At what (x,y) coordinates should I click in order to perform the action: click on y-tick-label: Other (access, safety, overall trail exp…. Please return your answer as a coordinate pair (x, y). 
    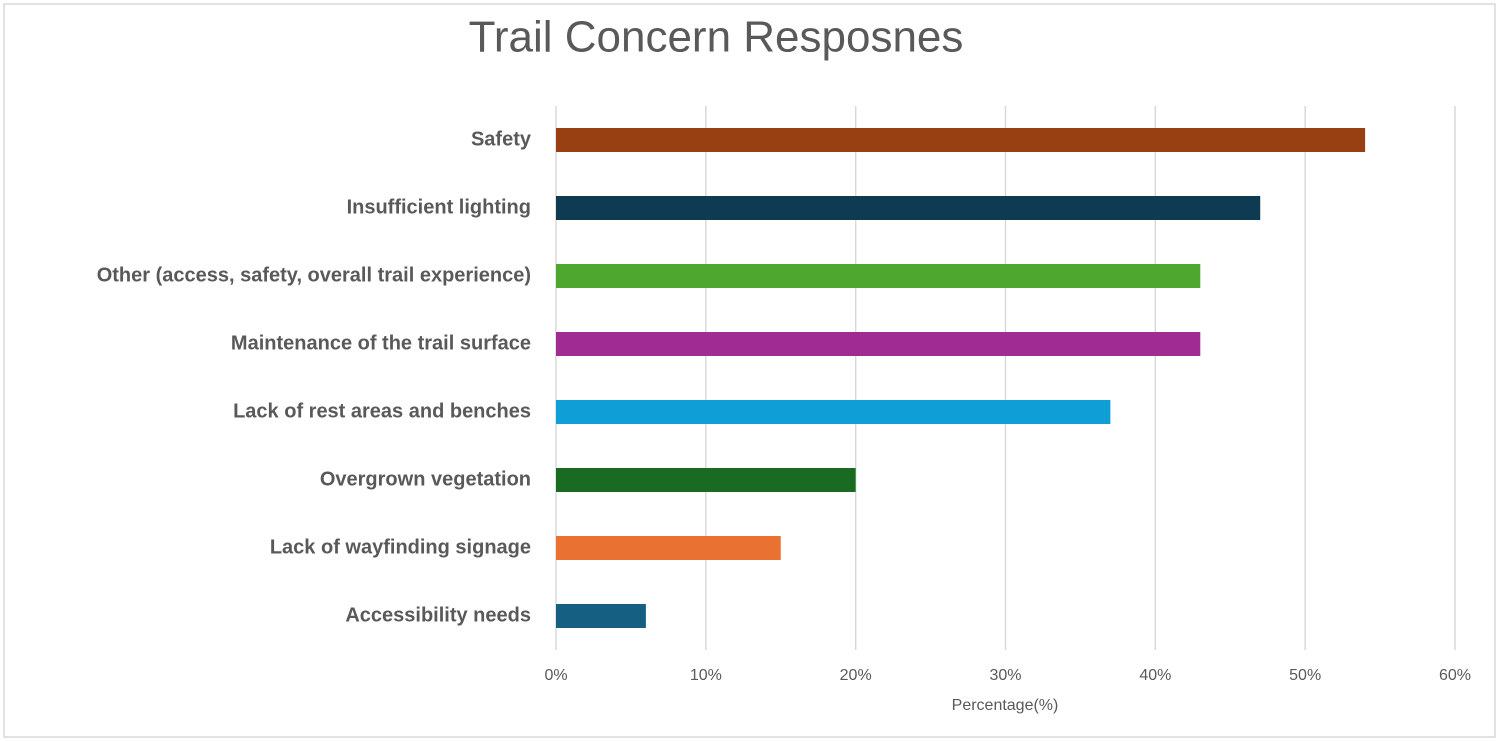
    Looking at the image, I should click on (314, 275).